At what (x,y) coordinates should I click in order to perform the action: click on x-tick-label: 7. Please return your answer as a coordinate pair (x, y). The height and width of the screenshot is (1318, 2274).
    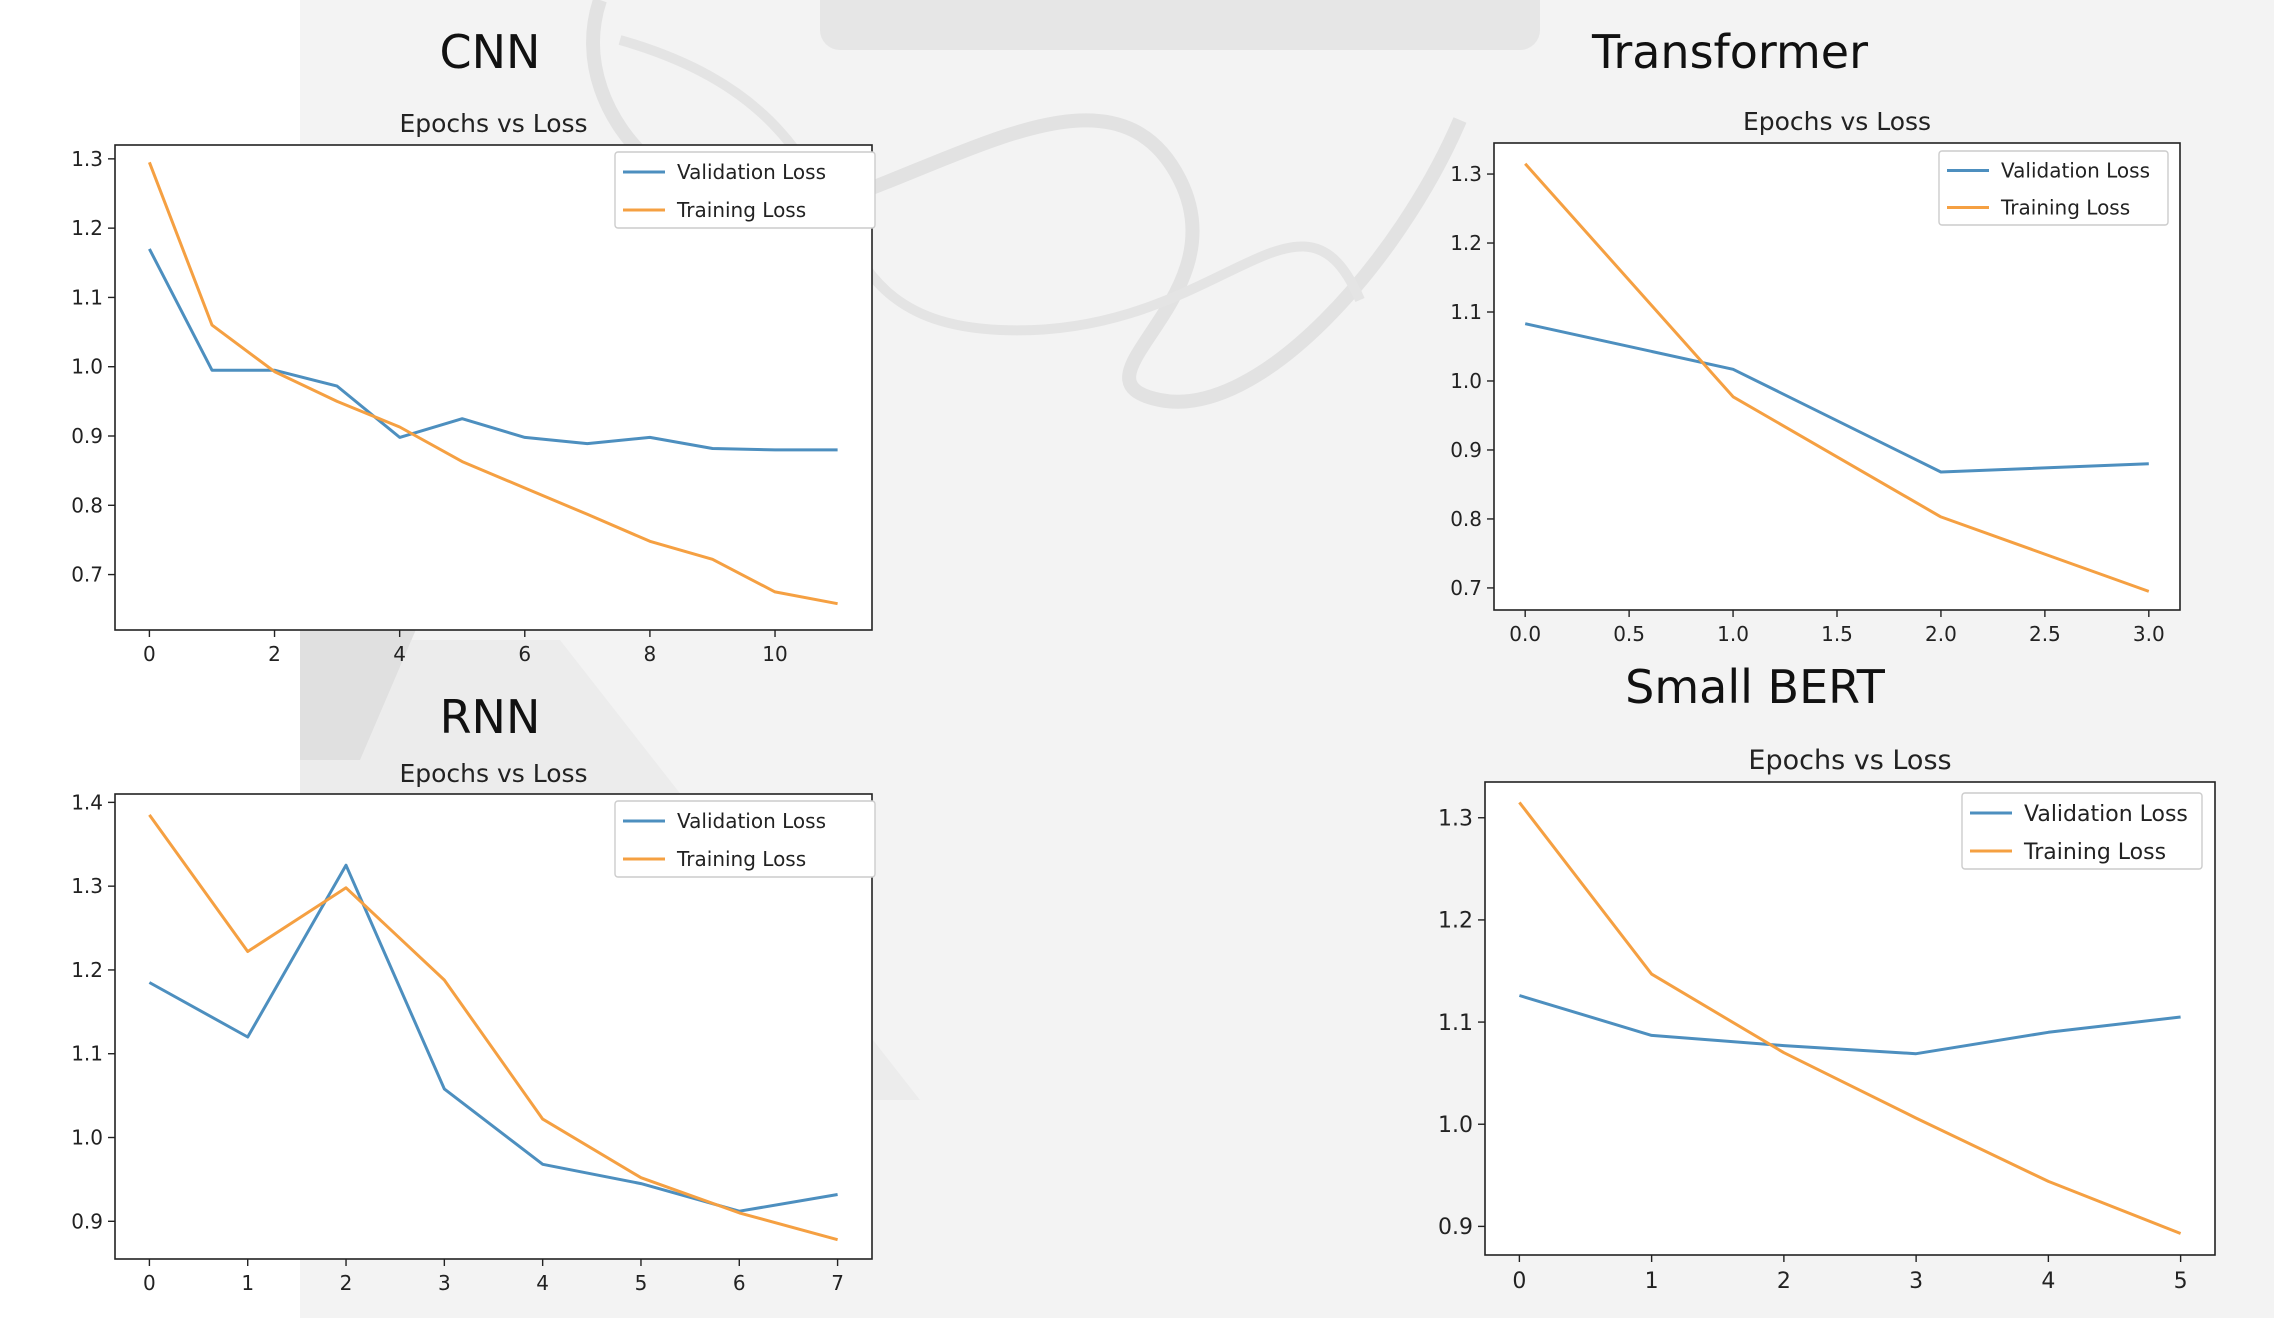
    Looking at the image, I should click on (837, 1283).